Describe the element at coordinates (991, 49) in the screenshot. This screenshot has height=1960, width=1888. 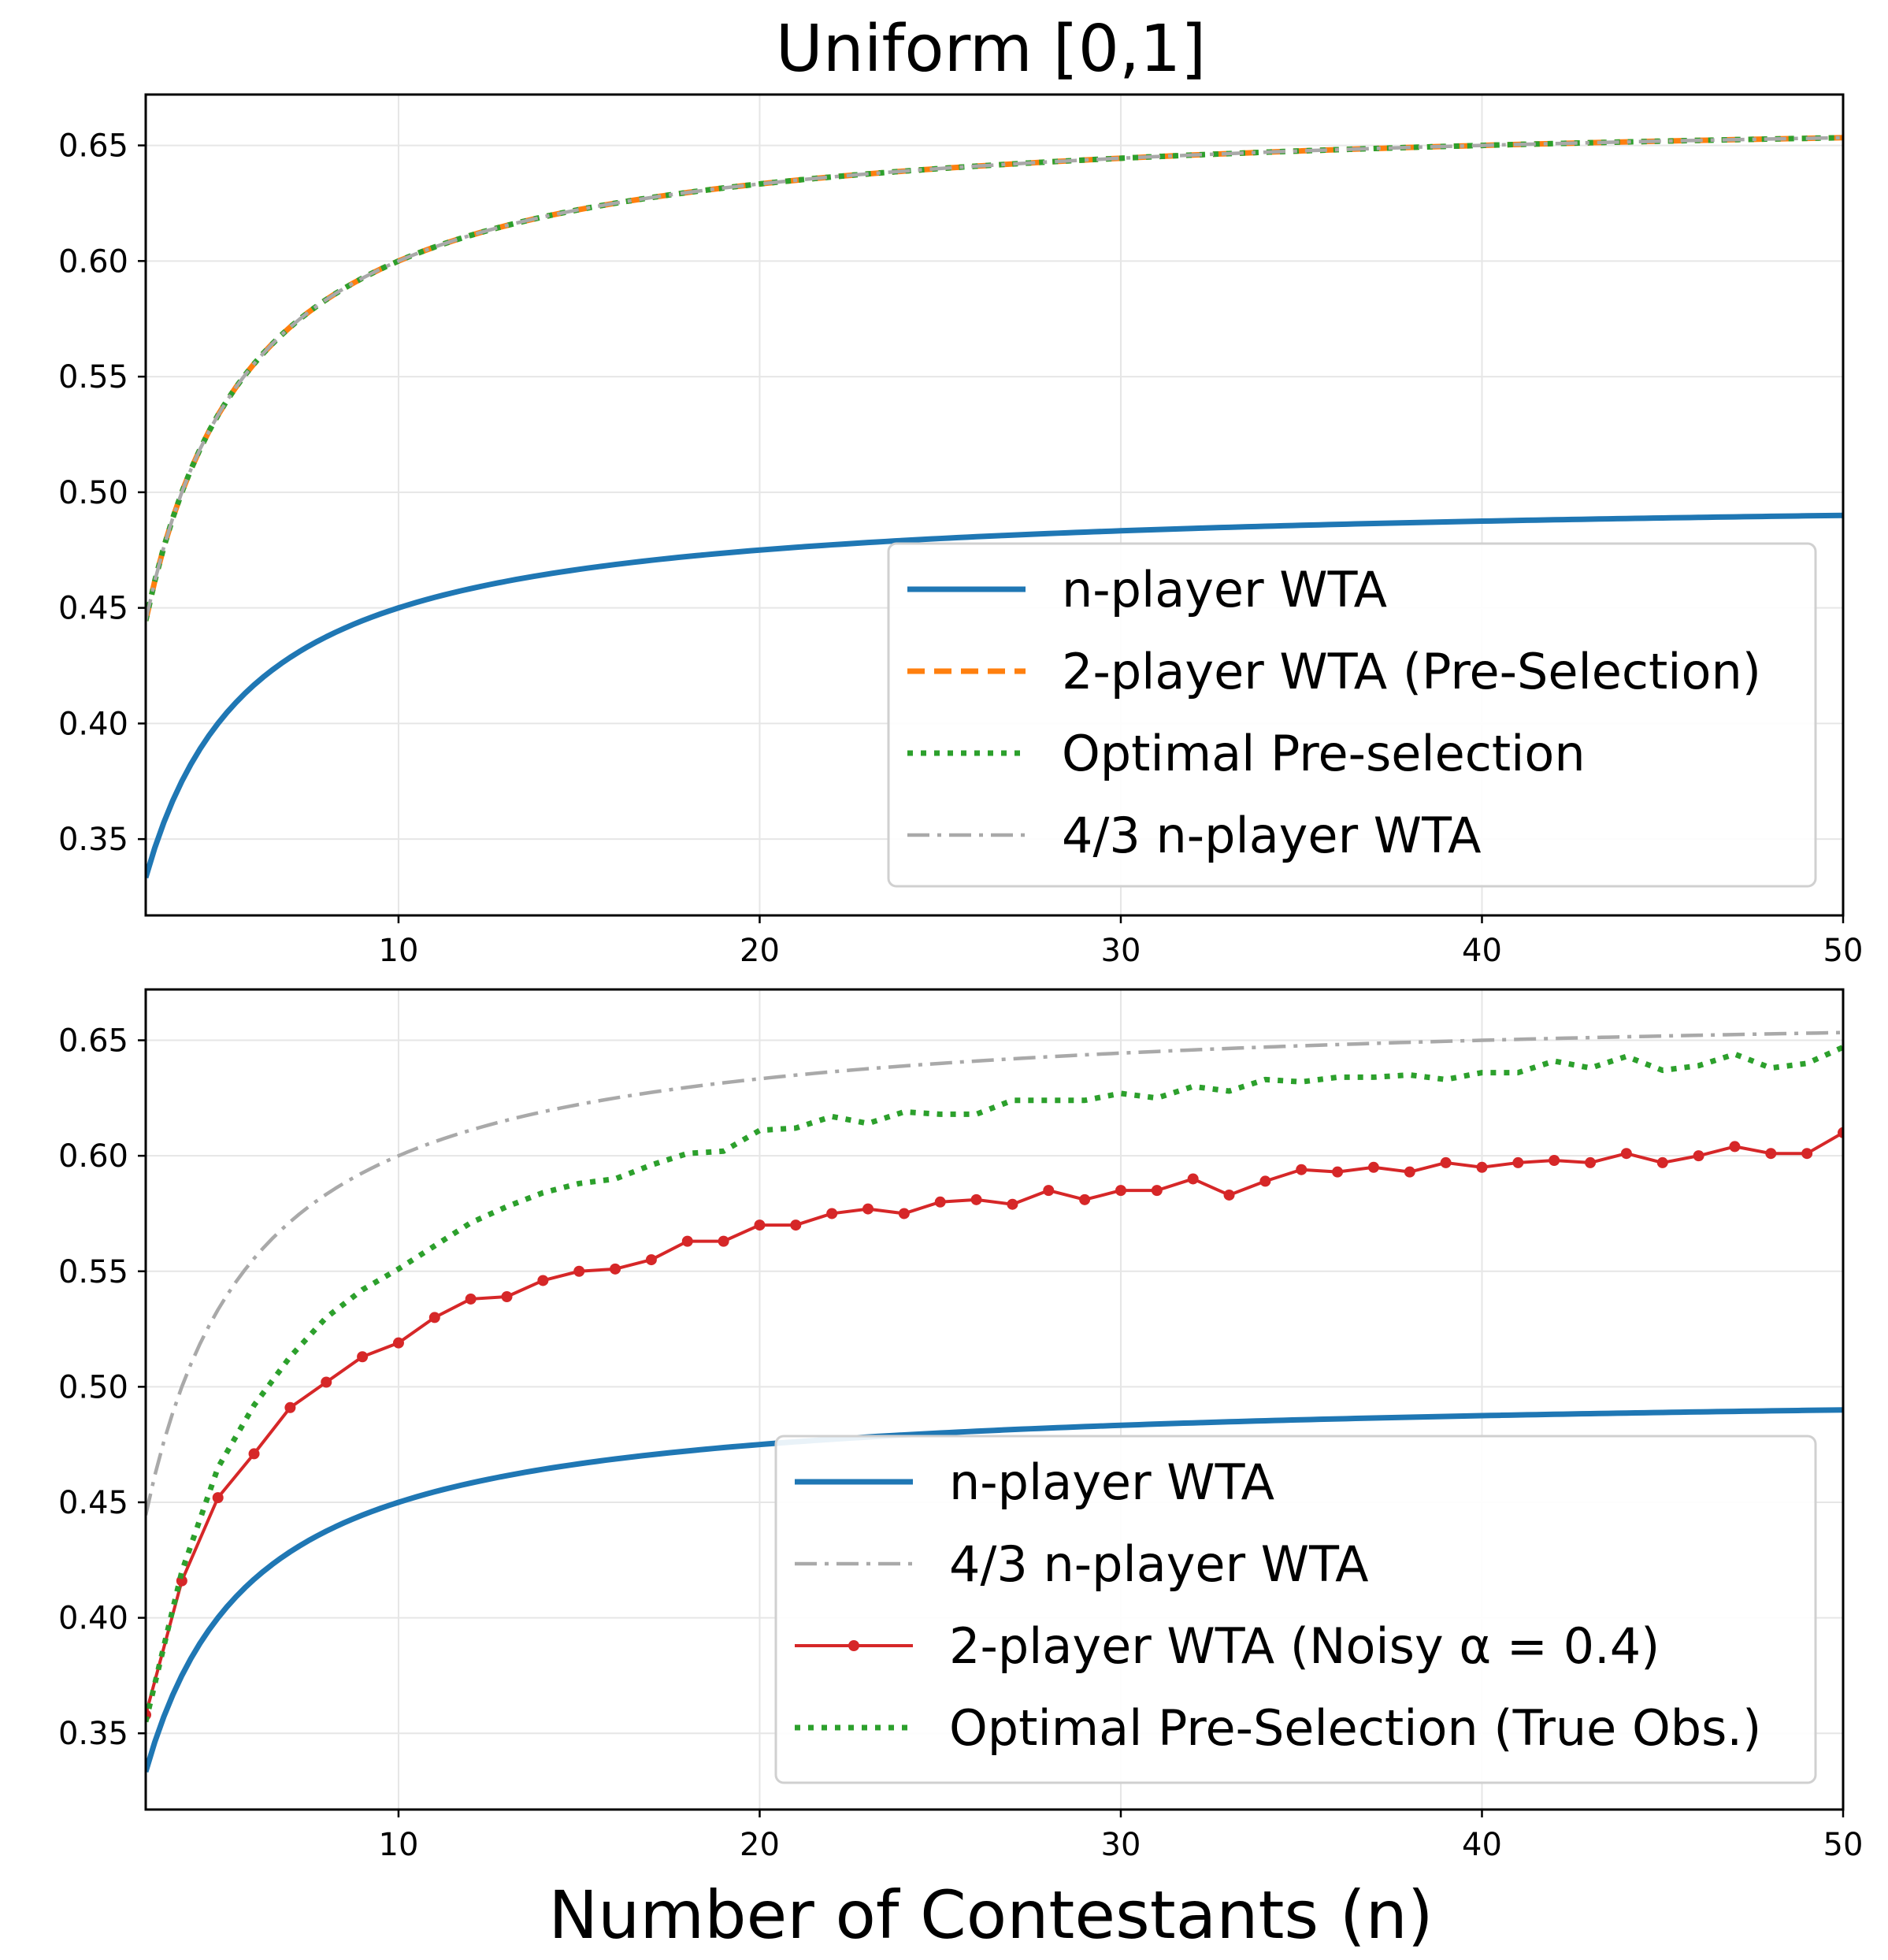
I see `chart-title: Uniform [0,1]` at that location.